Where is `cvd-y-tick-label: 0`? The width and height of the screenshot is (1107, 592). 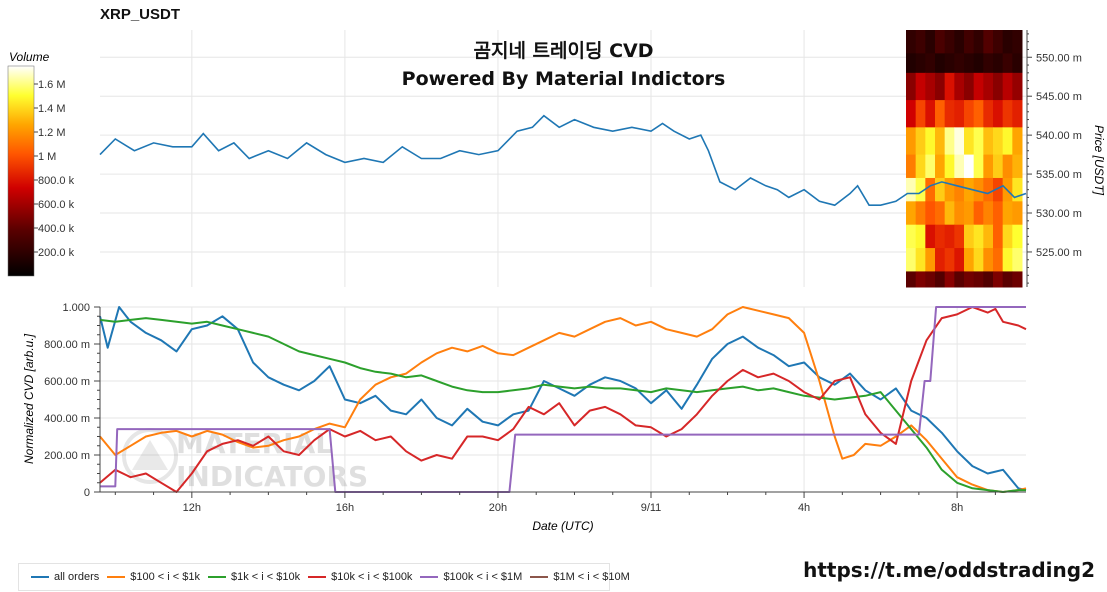 cvd-y-tick-label: 0 is located at coordinates (87, 493).